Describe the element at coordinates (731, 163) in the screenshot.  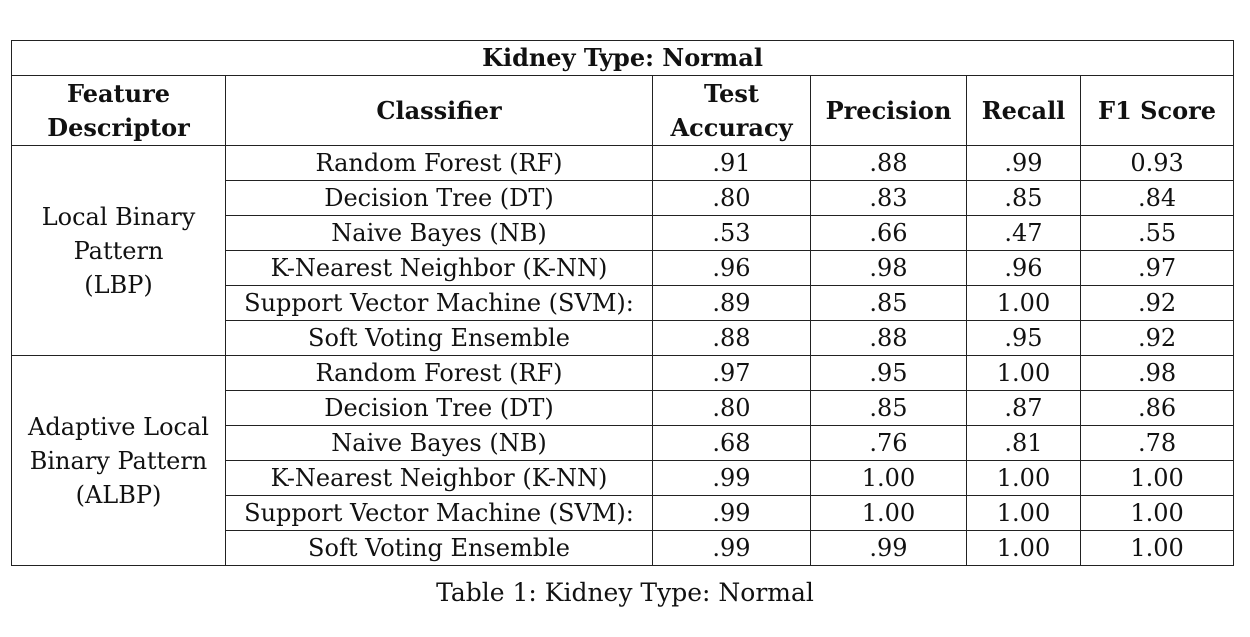
I see `test-accuracy-cell: .91` at that location.